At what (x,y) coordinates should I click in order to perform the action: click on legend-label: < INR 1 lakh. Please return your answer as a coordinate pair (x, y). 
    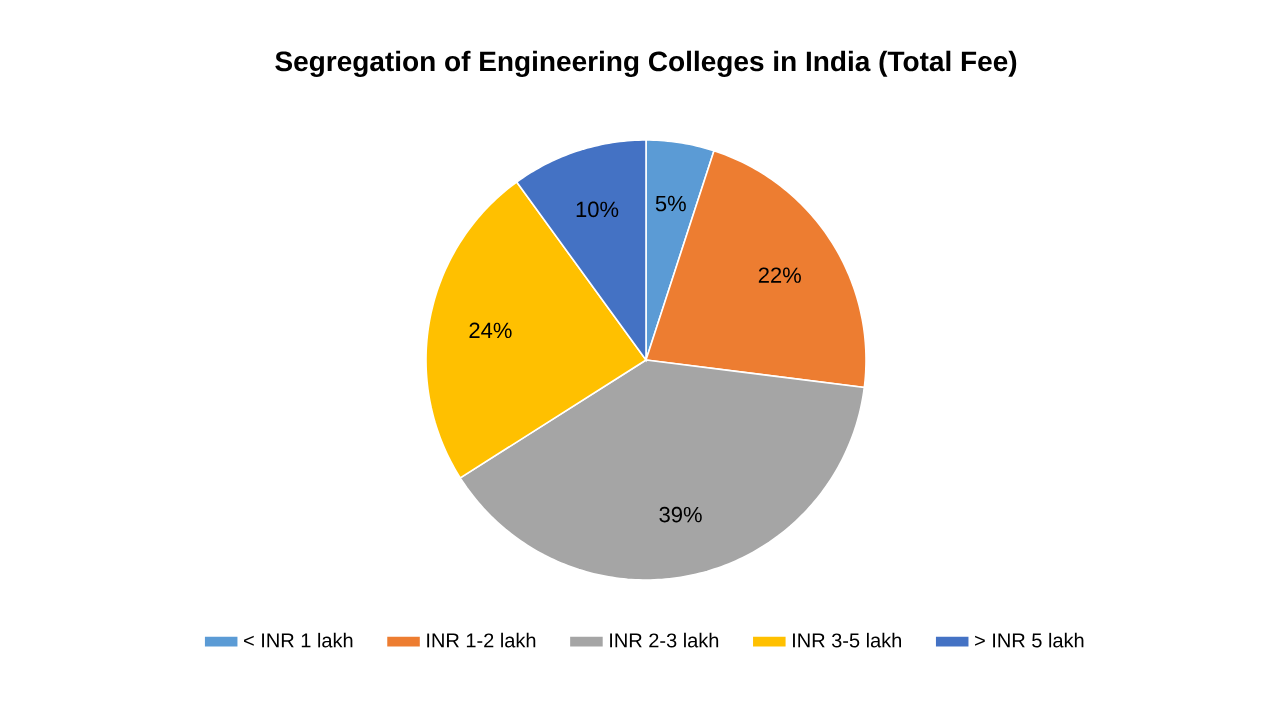
    Looking at the image, I should click on (298, 640).